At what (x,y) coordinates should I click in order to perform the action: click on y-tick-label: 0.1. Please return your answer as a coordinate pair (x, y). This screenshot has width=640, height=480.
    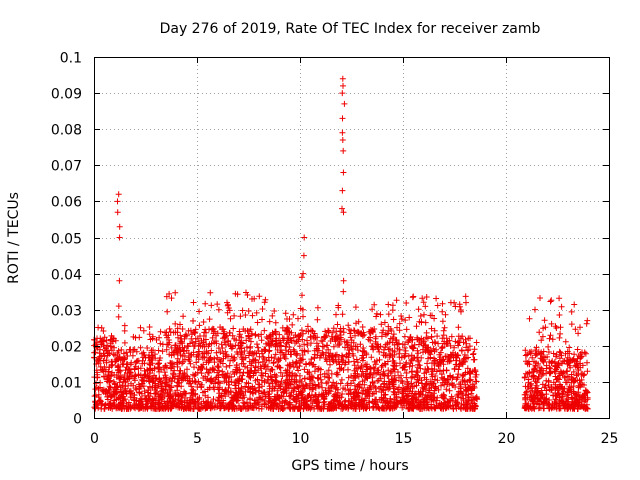
    Looking at the image, I should click on (71, 59).